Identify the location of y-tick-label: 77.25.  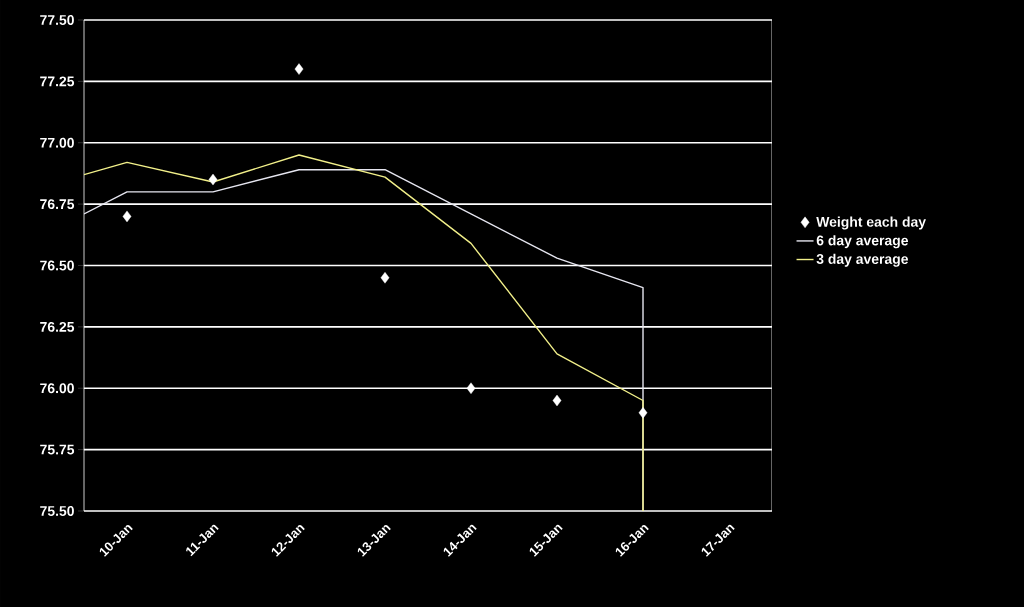
(57, 81).